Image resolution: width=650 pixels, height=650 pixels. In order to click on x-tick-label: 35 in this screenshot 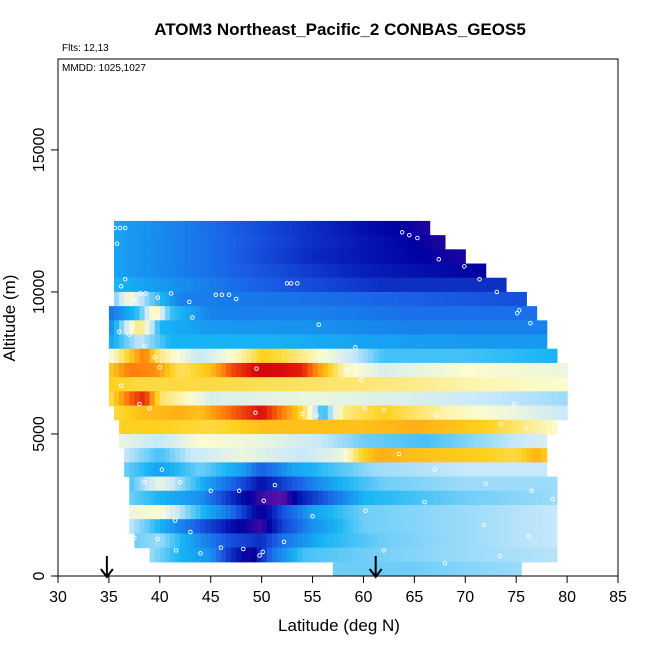, I will do `click(109, 597)`.